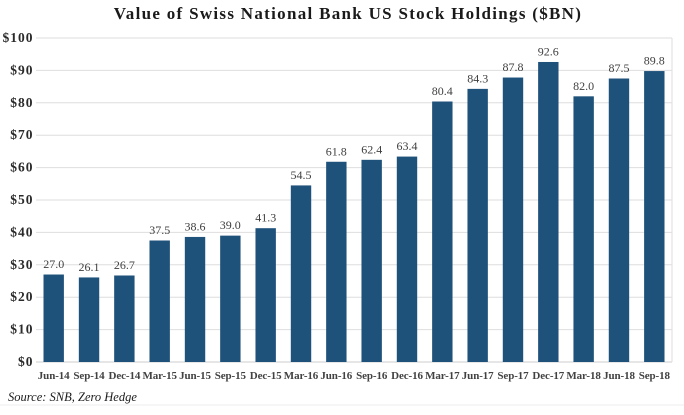  Describe the element at coordinates (195, 226) in the screenshot. I see `svg-text: 38.6` at that location.